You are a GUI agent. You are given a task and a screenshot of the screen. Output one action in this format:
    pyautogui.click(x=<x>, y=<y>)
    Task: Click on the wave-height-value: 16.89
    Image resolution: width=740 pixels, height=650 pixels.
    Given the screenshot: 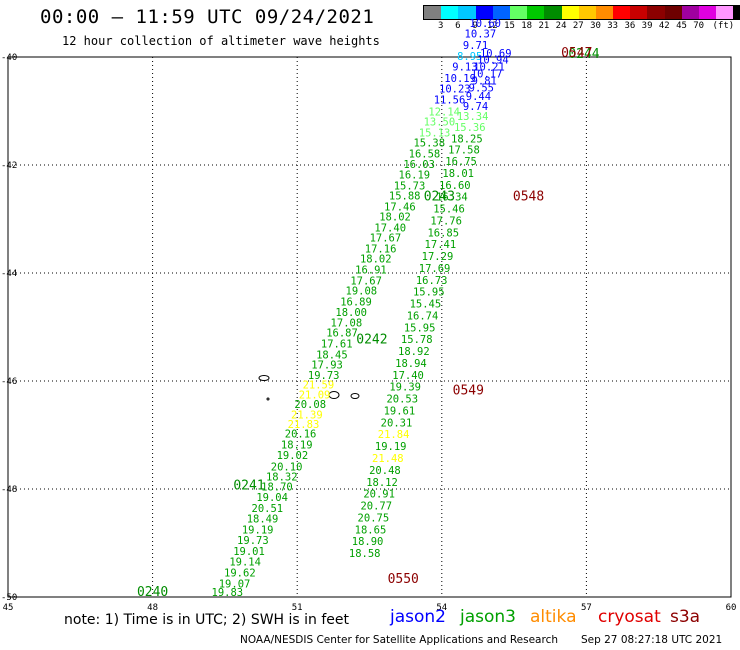 What is the action you would take?
    pyautogui.click(x=356, y=302)
    